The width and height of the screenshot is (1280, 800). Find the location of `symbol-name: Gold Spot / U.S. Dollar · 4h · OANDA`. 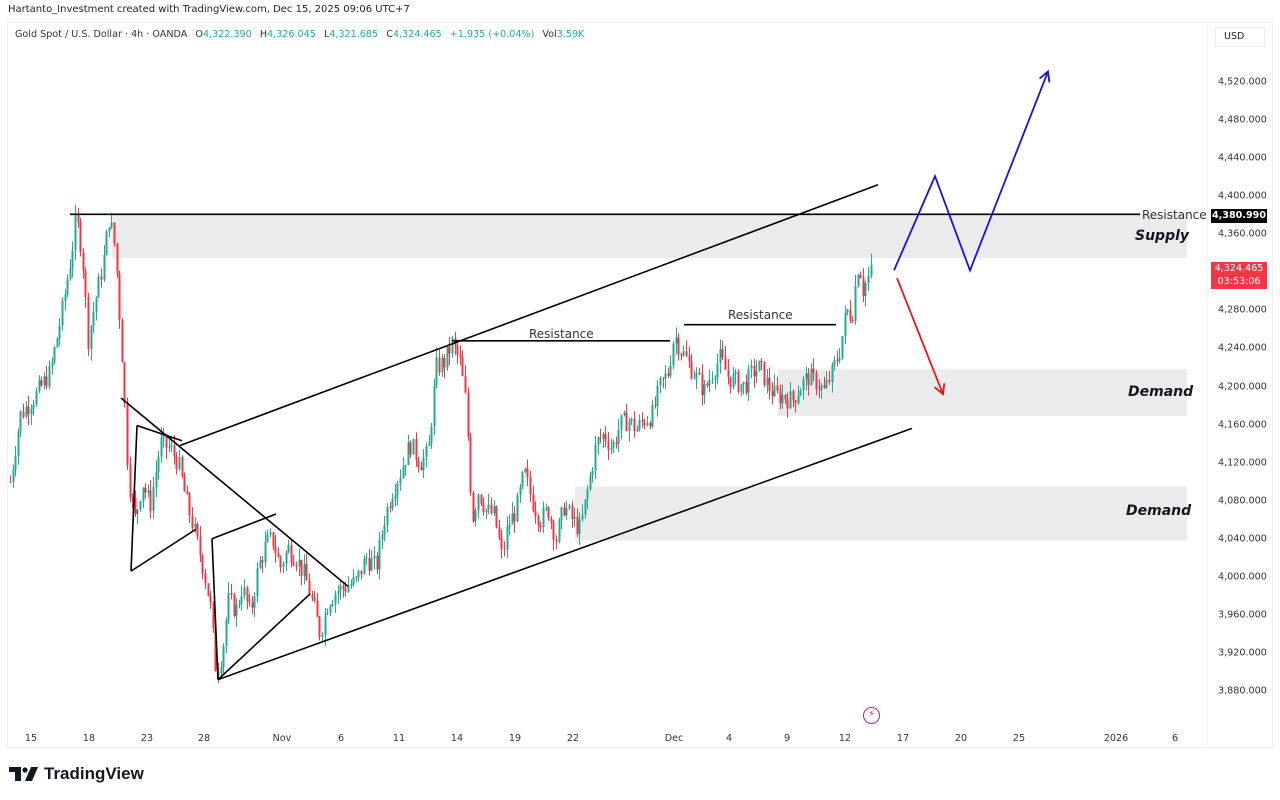

symbol-name: Gold Spot / U.S. Dollar · 4h · OANDA is located at coordinates (101, 34).